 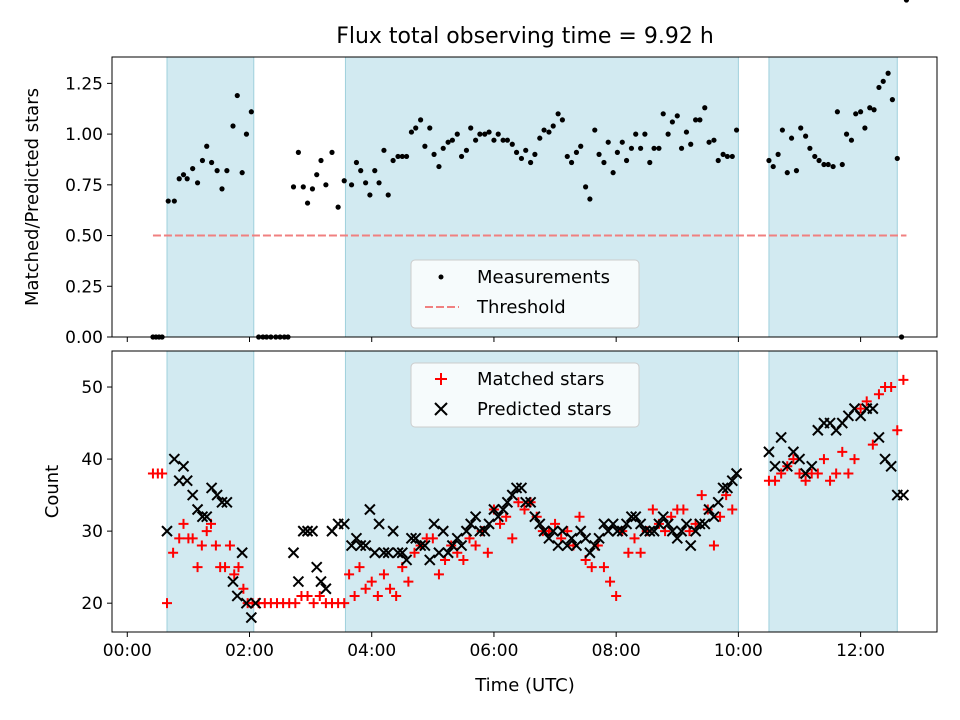 I want to click on predicted-stars-legend-marker, so click(x=441, y=409).